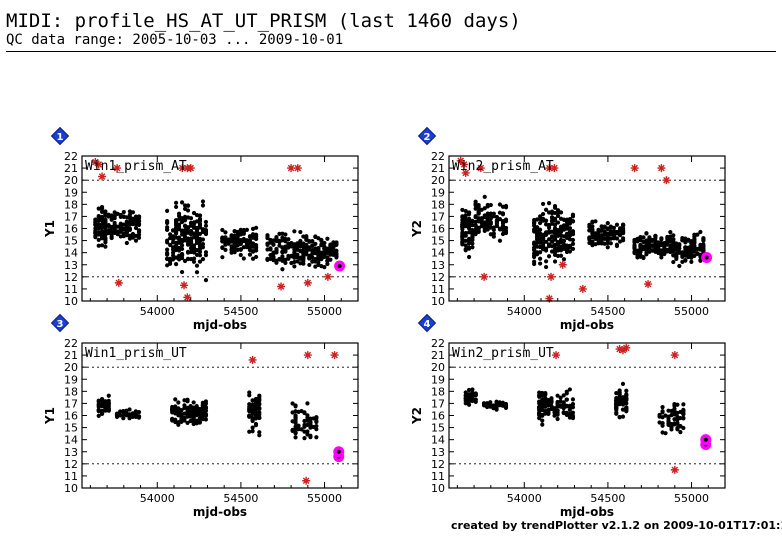  I want to click on chart-badge-number: 2, so click(427, 137).